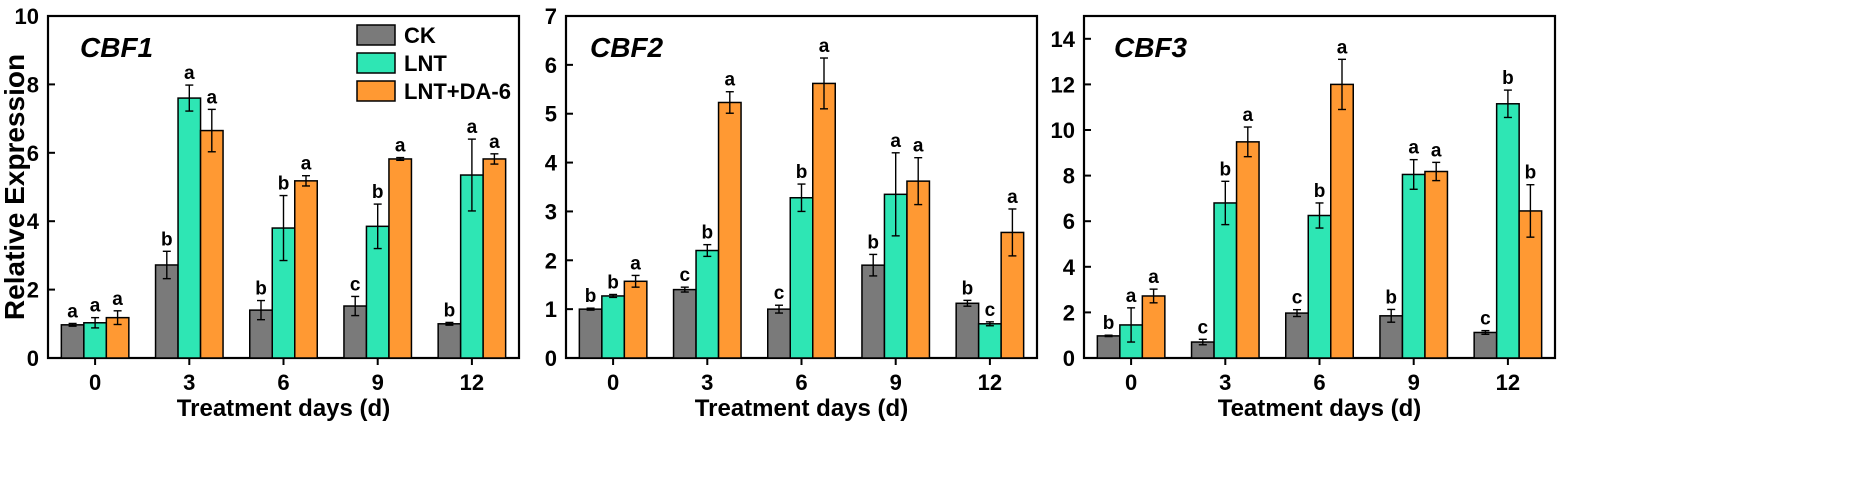  Describe the element at coordinates (627, 47) in the screenshot. I see `panel-title: CBF2` at that location.